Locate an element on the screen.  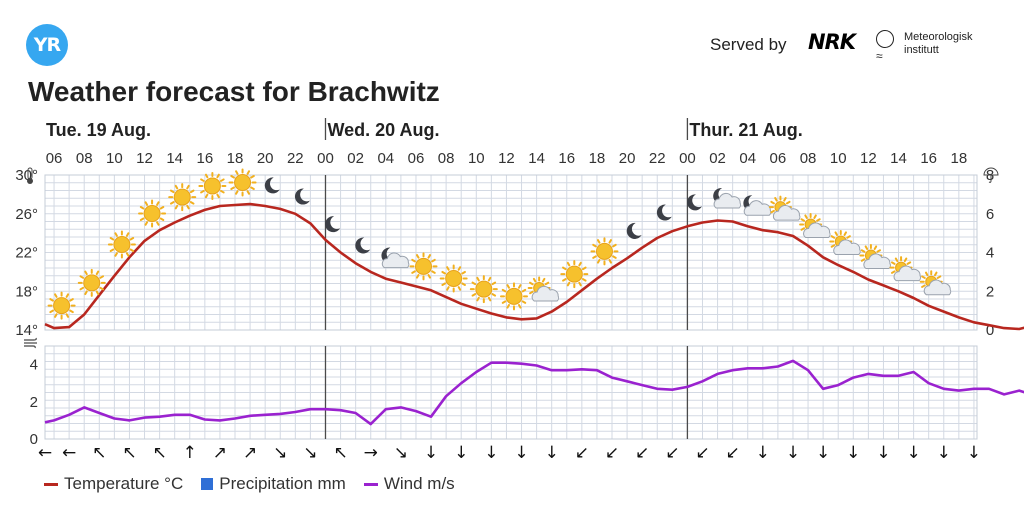
legend-precipitation-label: Precipitation mm is located at coordinates (282, 483).